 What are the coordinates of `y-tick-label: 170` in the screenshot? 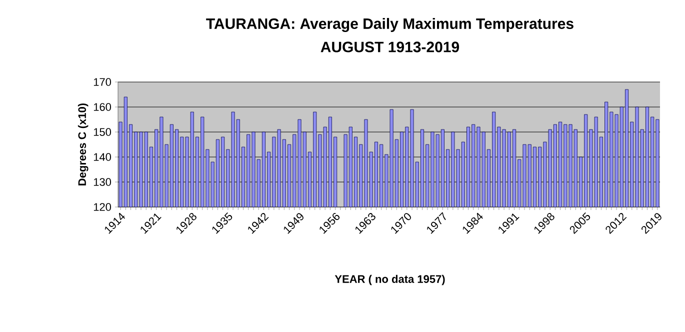 It's located at (103, 82).